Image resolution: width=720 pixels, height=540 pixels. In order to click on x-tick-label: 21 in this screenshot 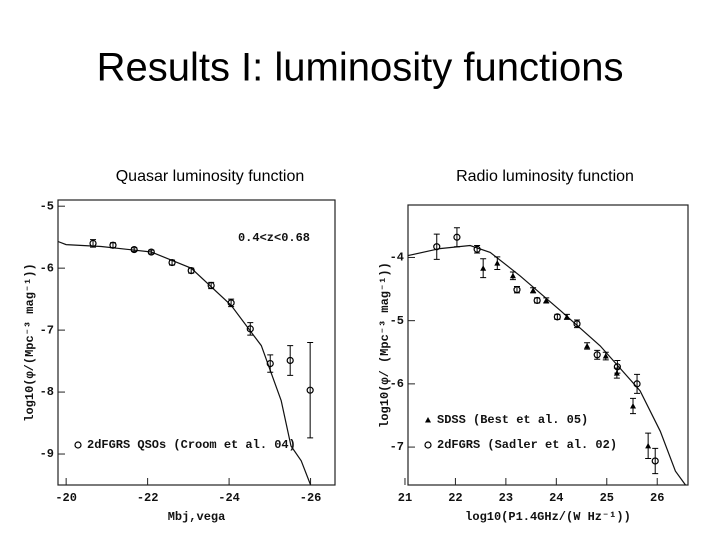, I will do `click(405, 498)`.